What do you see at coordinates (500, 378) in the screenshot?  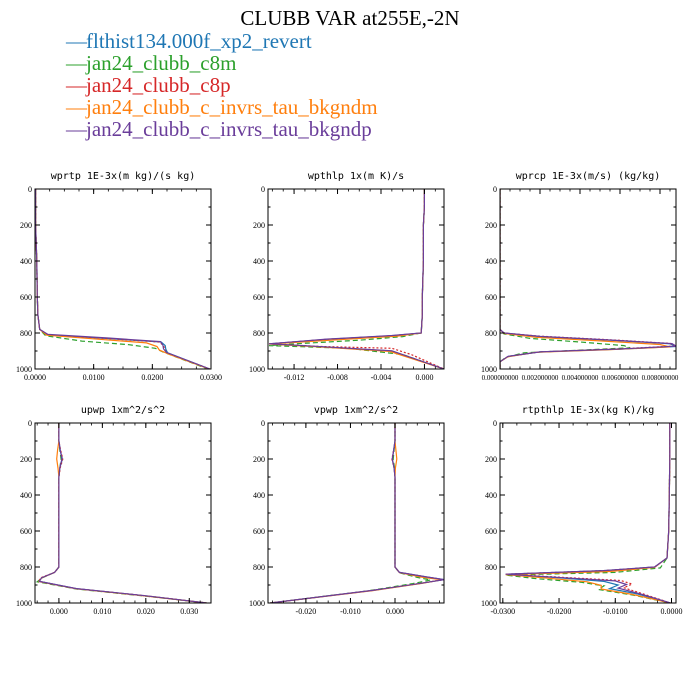 I see `x-tick-label: 0.000000000` at bounding box center [500, 378].